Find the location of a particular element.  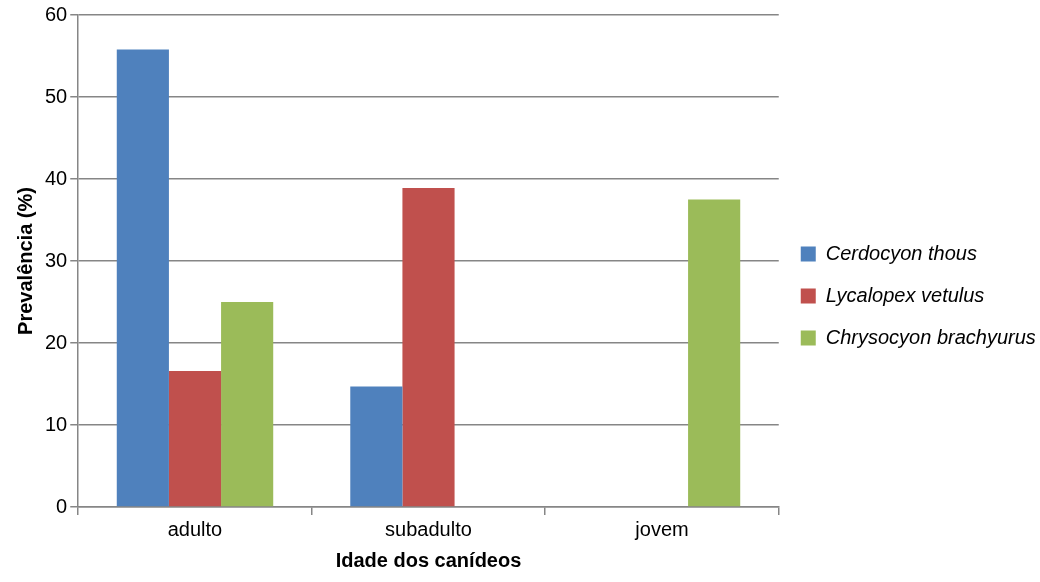

x-tick-label: subadulto is located at coordinates (428, 528).